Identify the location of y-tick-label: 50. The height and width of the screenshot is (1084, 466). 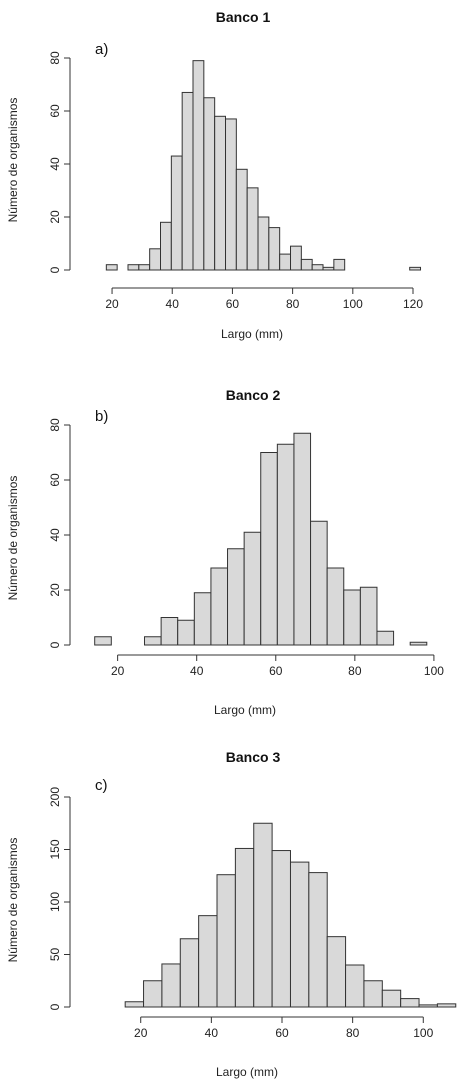
(55, 955).